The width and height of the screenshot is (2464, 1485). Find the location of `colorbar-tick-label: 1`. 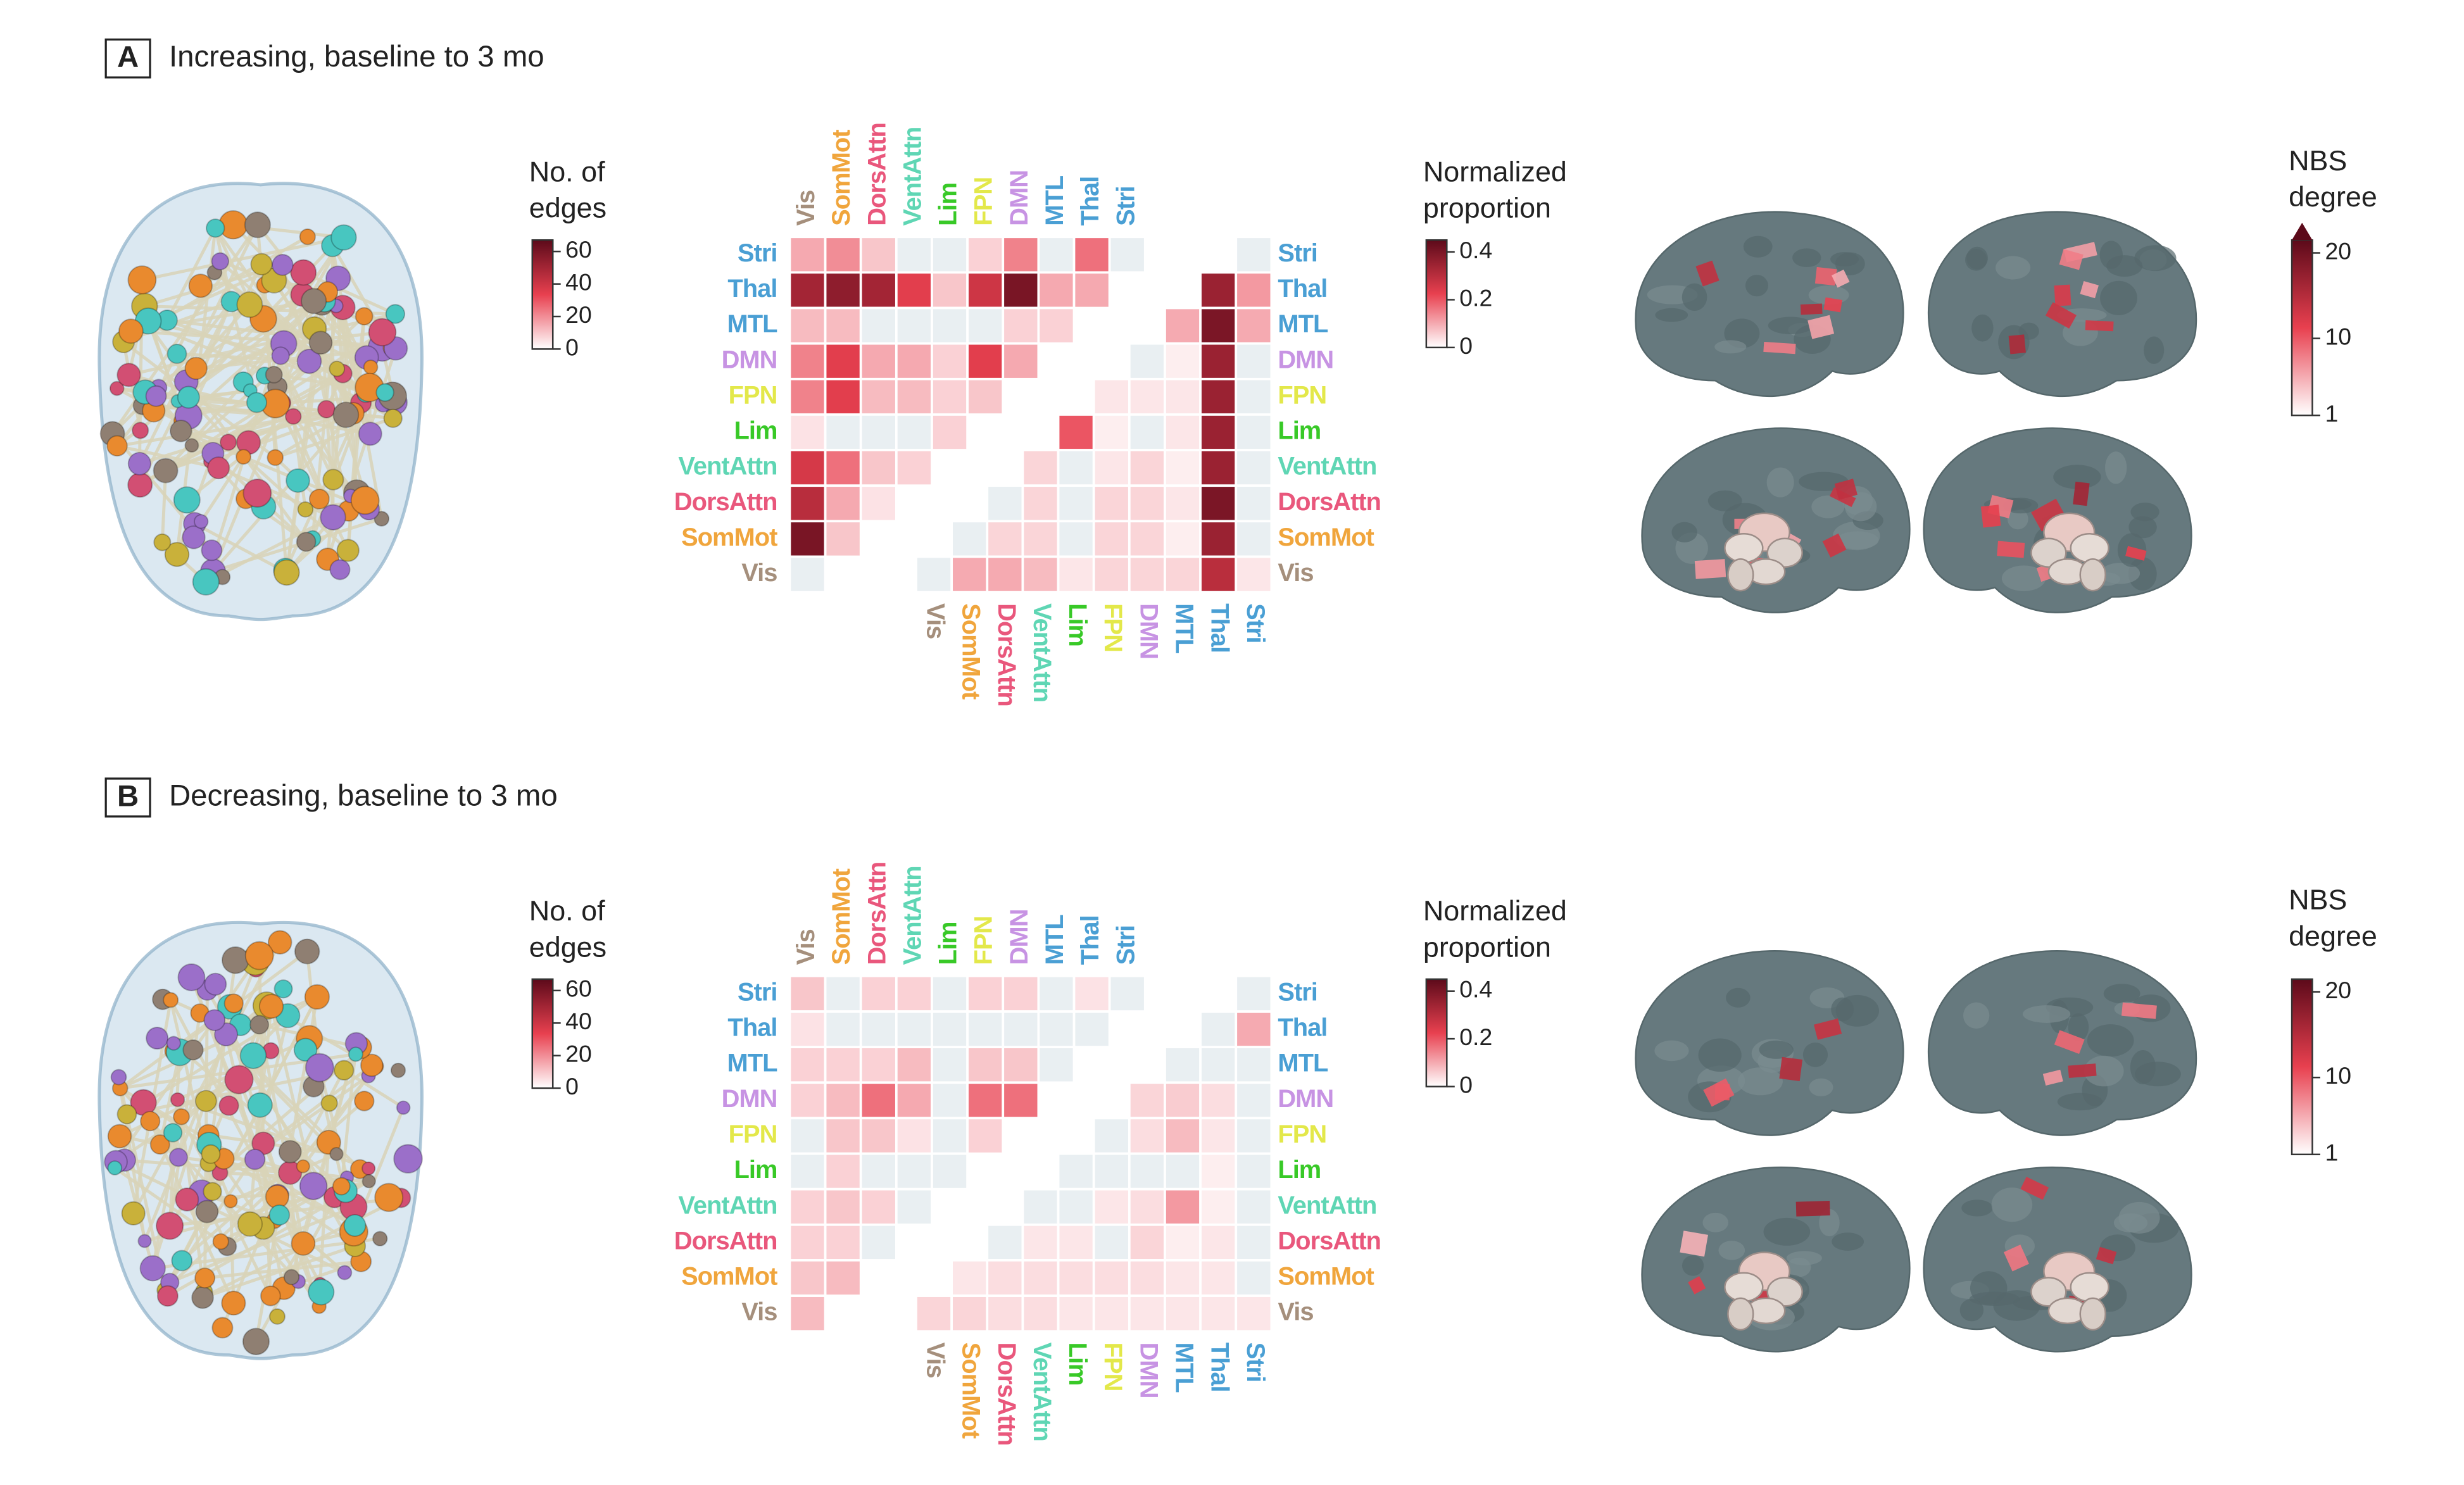

colorbar-tick-label: 1 is located at coordinates (2331, 1152).